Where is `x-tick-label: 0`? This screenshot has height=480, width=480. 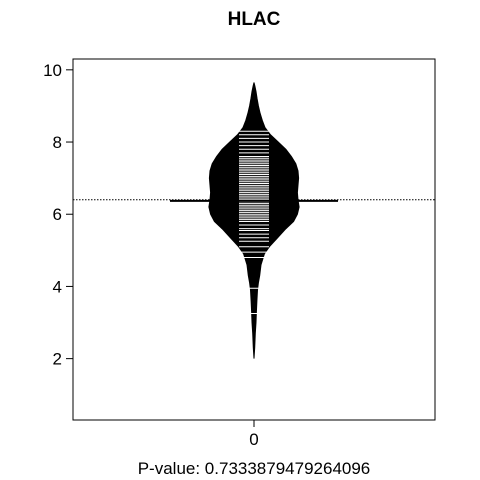
x-tick-label: 0 is located at coordinates (253, 439).